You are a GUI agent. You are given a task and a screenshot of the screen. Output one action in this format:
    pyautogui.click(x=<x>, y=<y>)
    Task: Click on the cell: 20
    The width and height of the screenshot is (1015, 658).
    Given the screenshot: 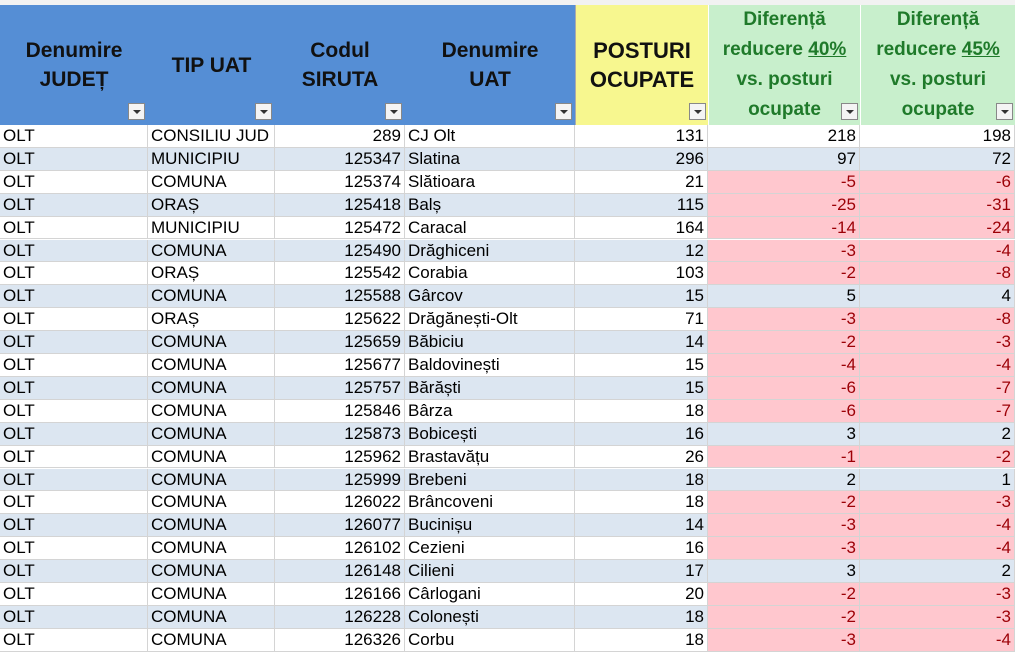 What is the action you would take?
    pyautogui.click(x=641, y=594)
    